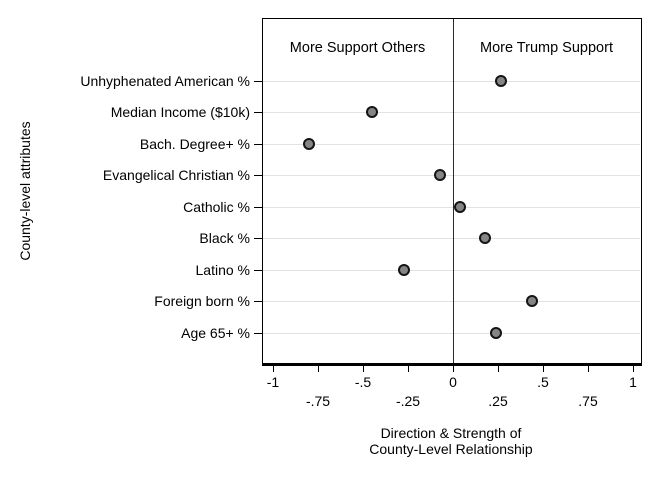 This screenshot has width=660, height=480. I want to click on x-tick-label: .5, so click(543, 382).